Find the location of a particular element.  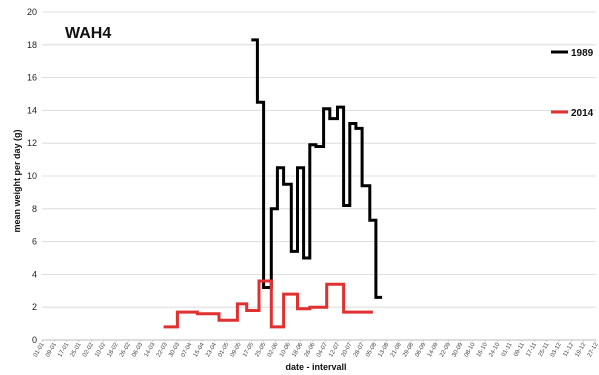

y-tick-label: 18 is located at coordinates (32, 45).